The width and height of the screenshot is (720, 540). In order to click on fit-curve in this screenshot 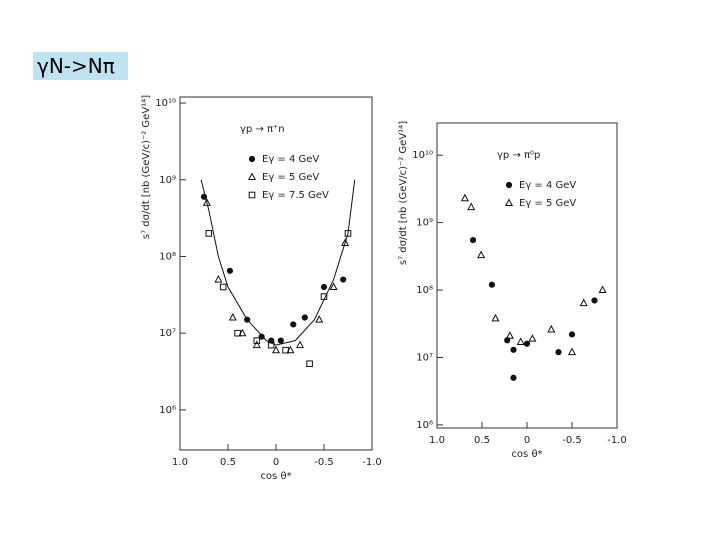, I will do `click(278, 262)`.